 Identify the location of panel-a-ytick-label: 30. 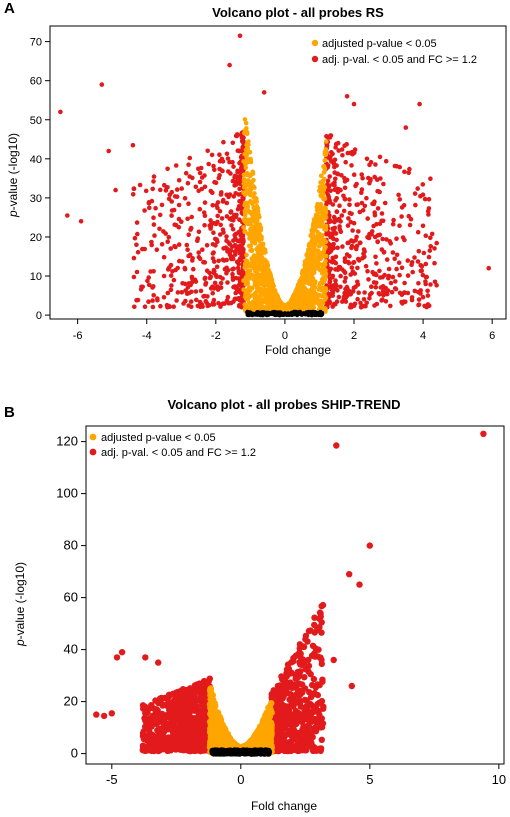
(36, 199).